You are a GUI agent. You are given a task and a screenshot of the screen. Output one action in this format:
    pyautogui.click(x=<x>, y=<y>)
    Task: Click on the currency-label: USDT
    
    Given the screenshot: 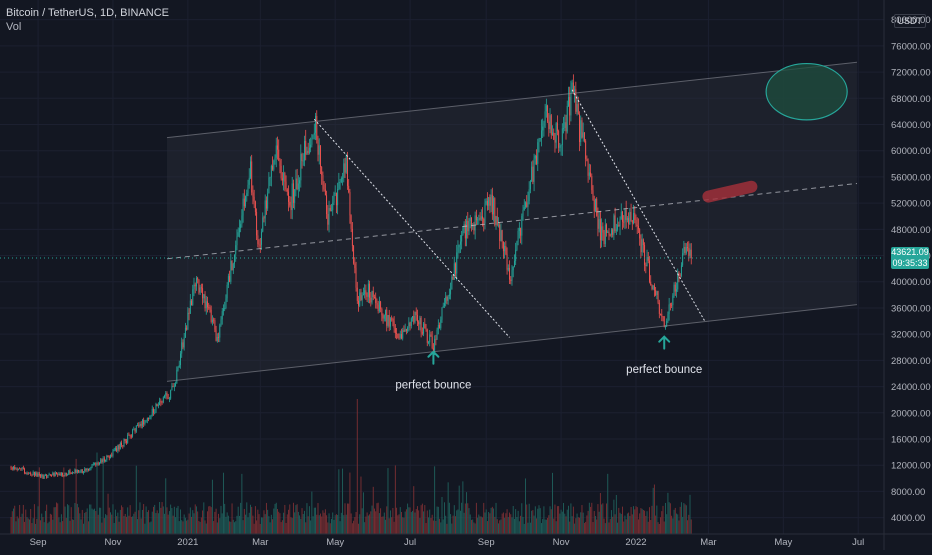 What is the action you would take?
    pyautogui.click(x=909, y=21)
    